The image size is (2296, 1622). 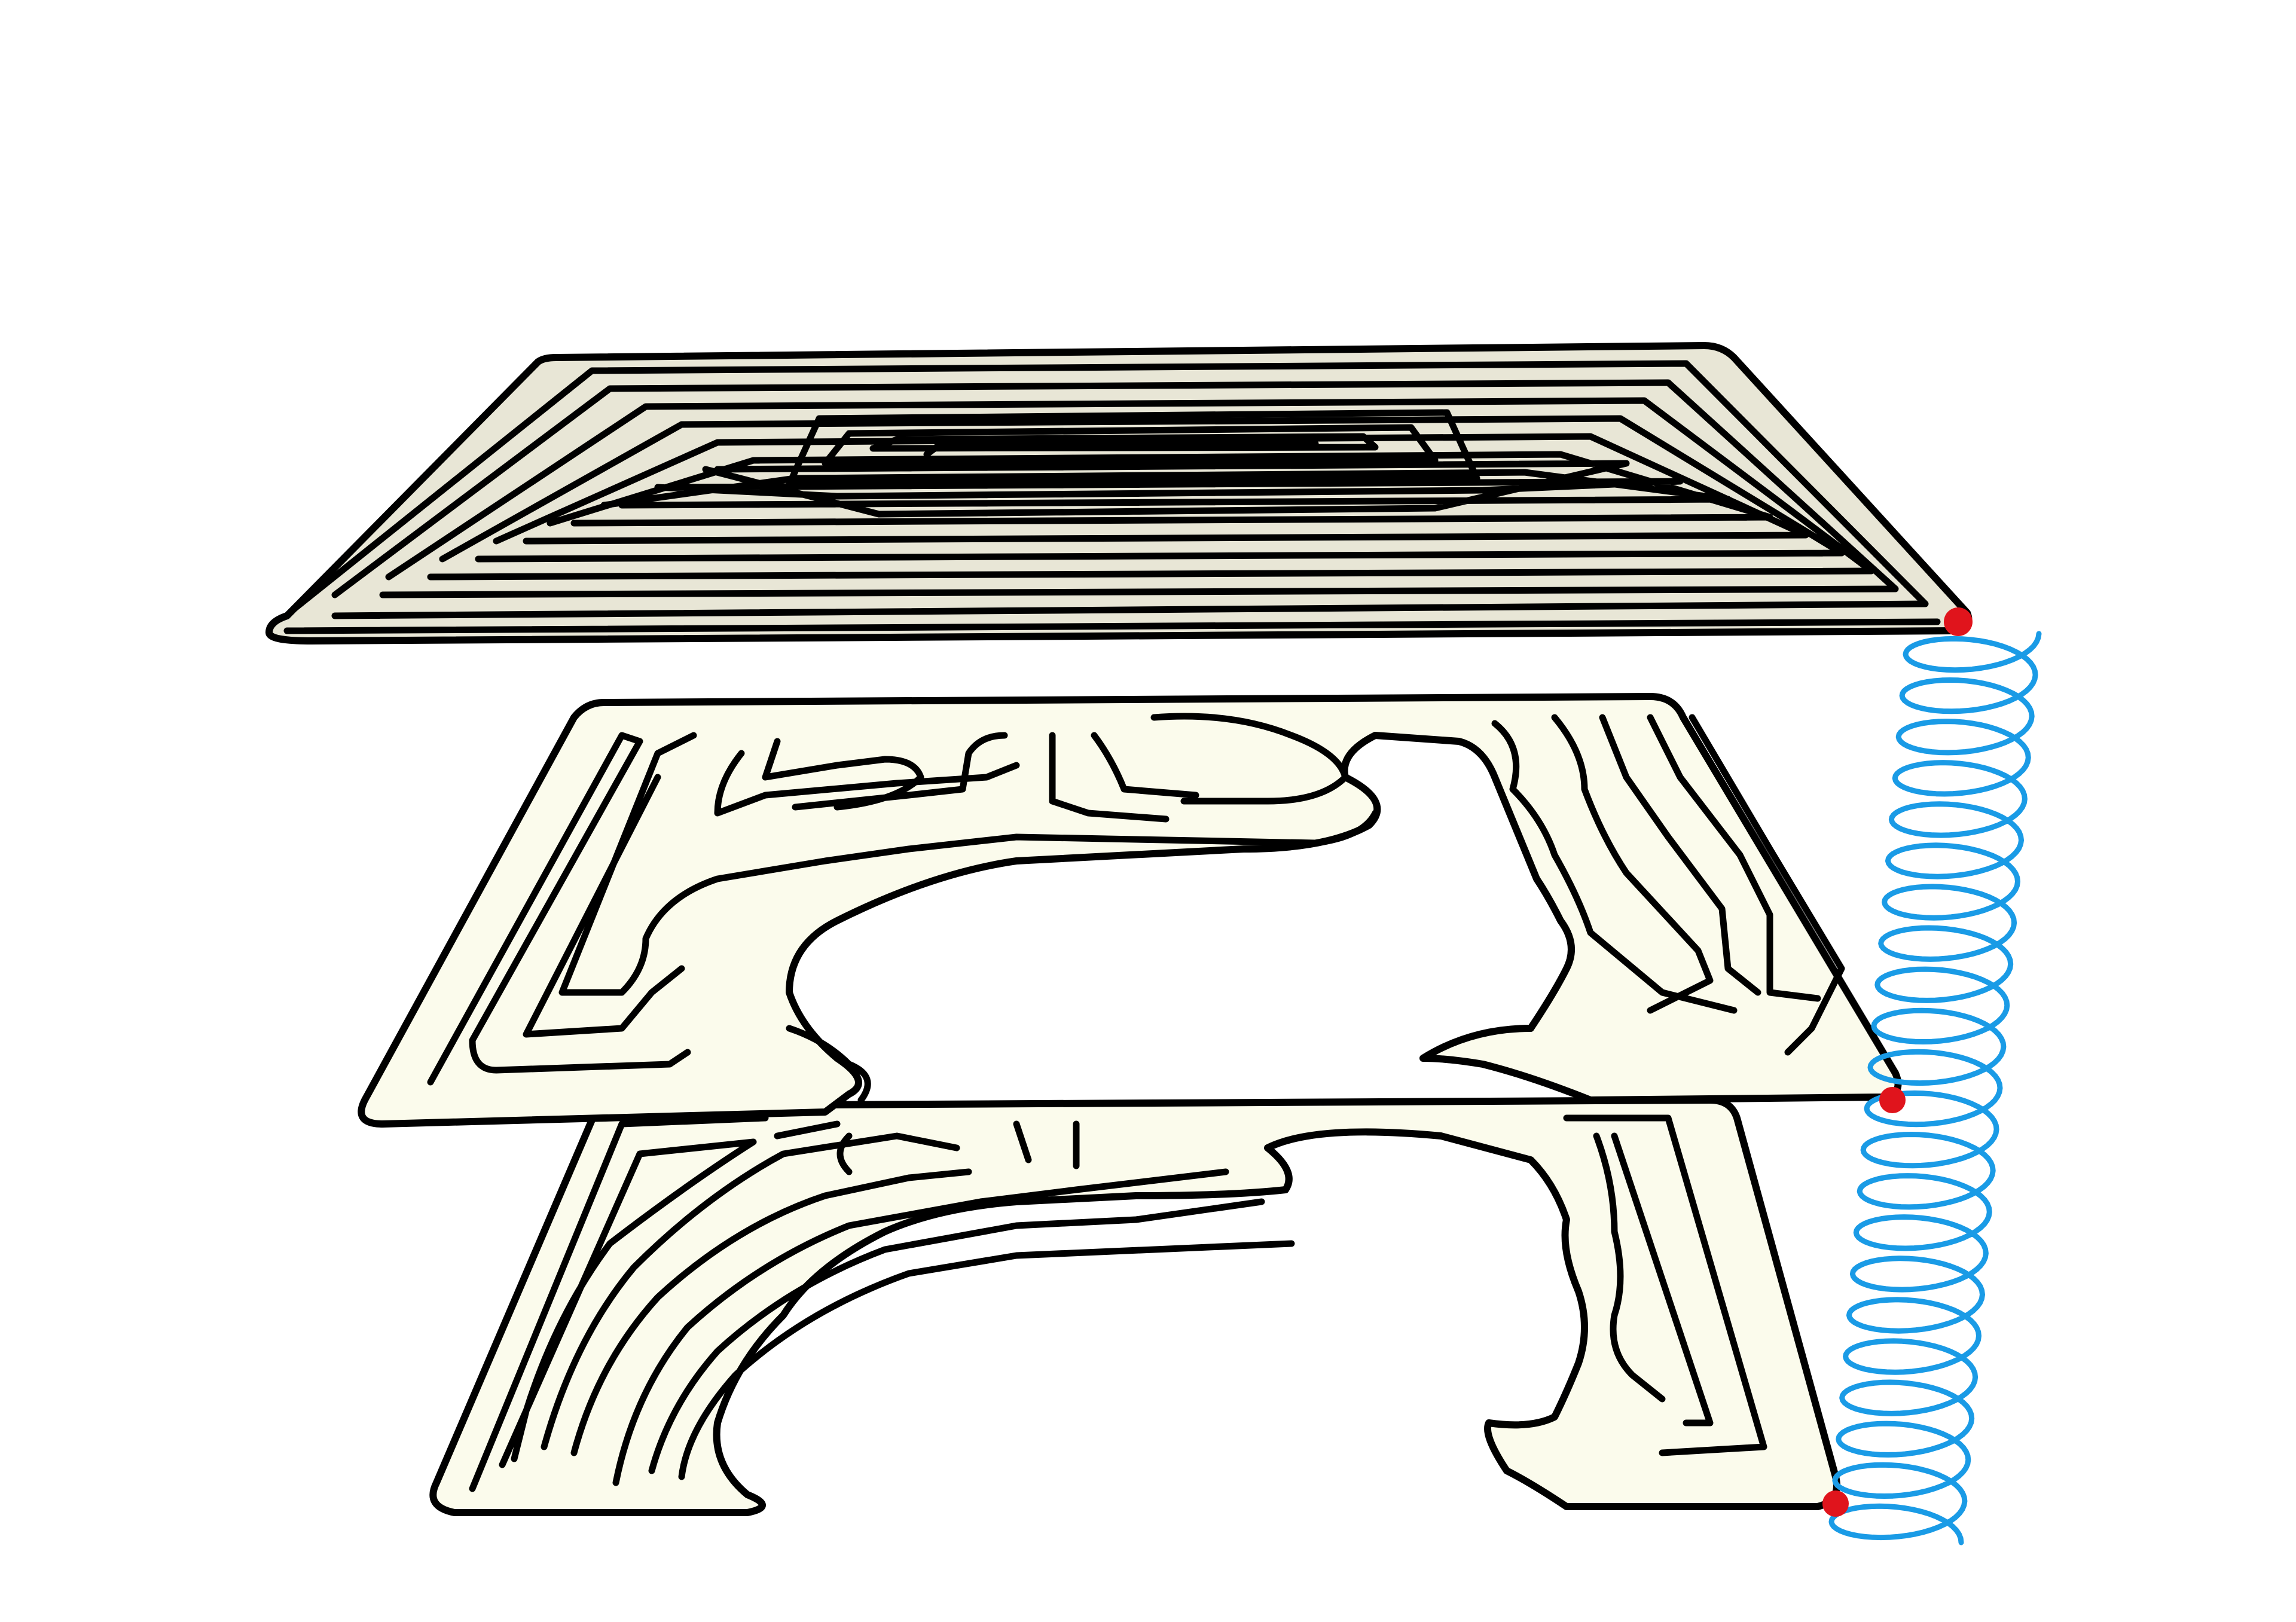 What do you see at coordinates (1897, 1062) in the screenshot?
I see `connection-markers` at bounding box center [1897, 1062].